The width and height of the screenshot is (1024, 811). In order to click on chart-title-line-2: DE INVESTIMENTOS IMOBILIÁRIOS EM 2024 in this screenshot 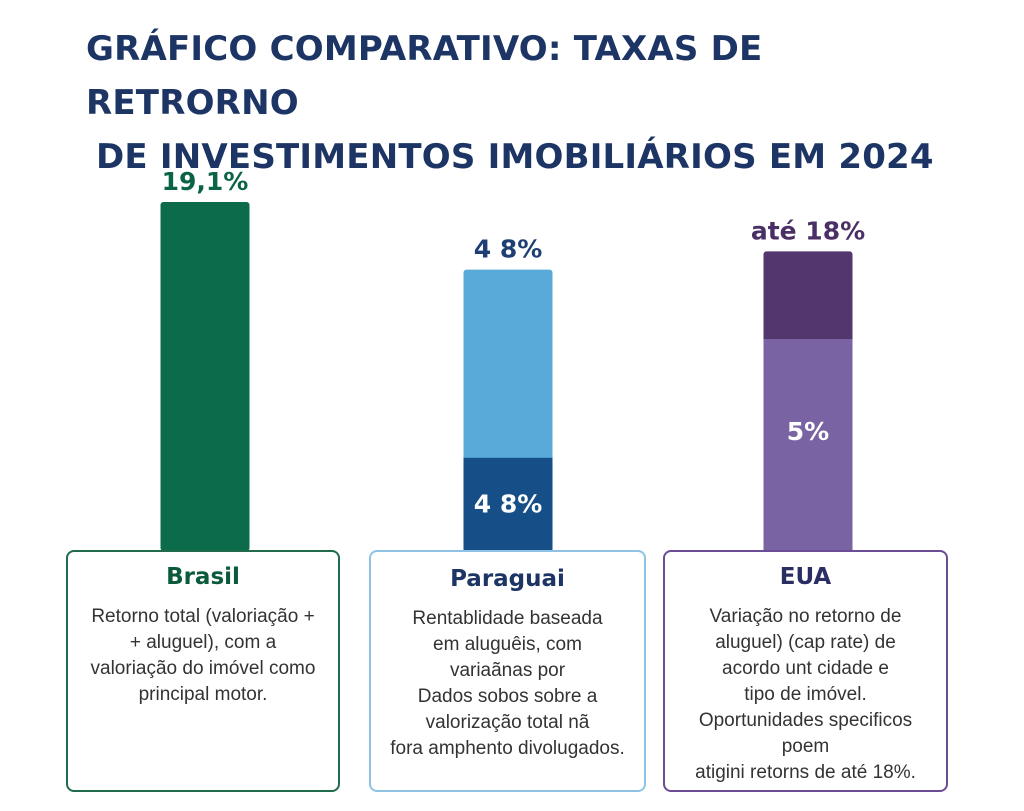, I will do `click(515, 157)`.